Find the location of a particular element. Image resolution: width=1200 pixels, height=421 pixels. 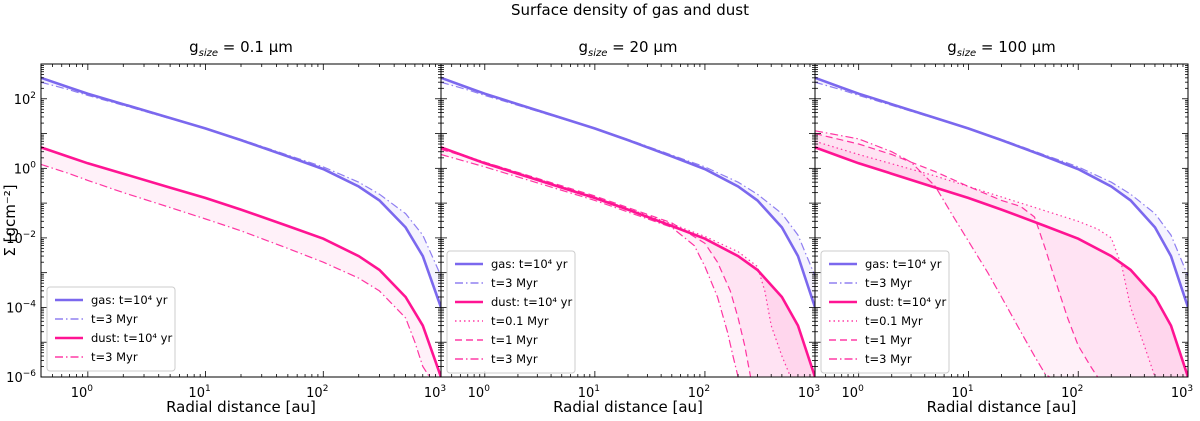

y-tick-label: 10⁰ is located at coordinates (25, 168).